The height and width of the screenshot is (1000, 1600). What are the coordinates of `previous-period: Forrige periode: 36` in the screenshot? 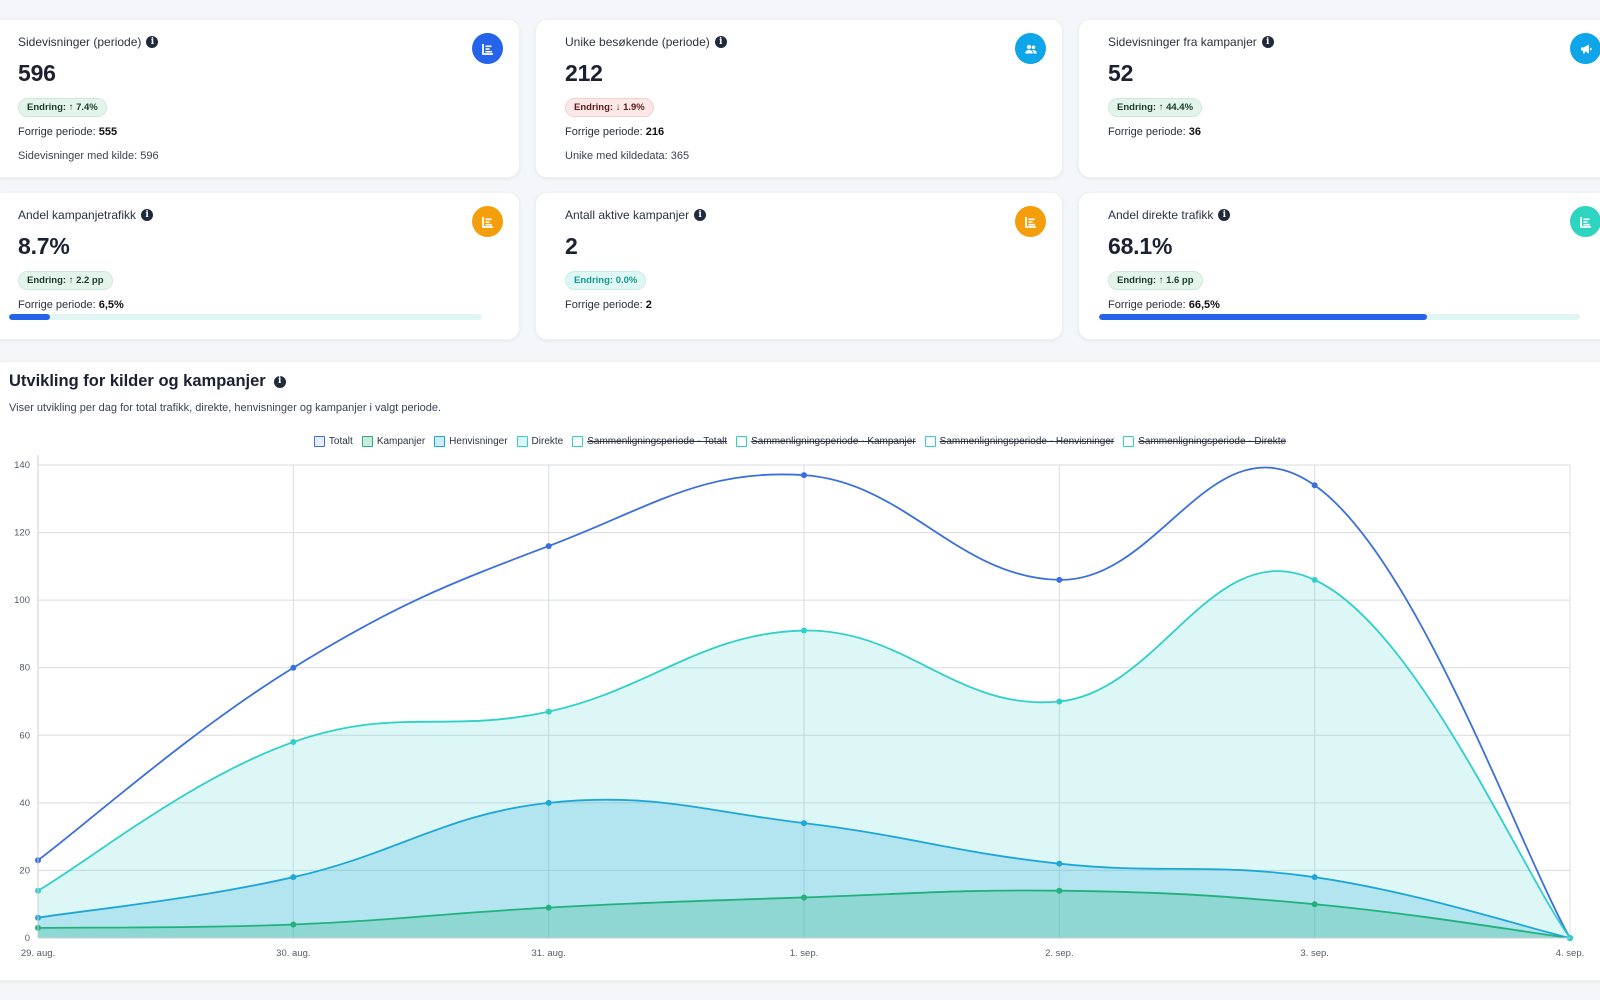 It's located at (1154, 132).